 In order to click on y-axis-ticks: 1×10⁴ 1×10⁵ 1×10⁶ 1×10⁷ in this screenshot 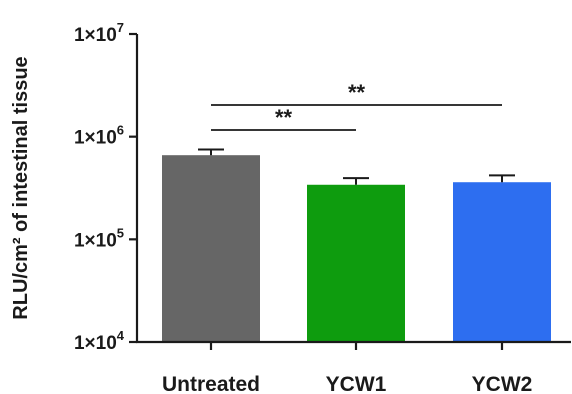, I will do `click(105, 187)`.